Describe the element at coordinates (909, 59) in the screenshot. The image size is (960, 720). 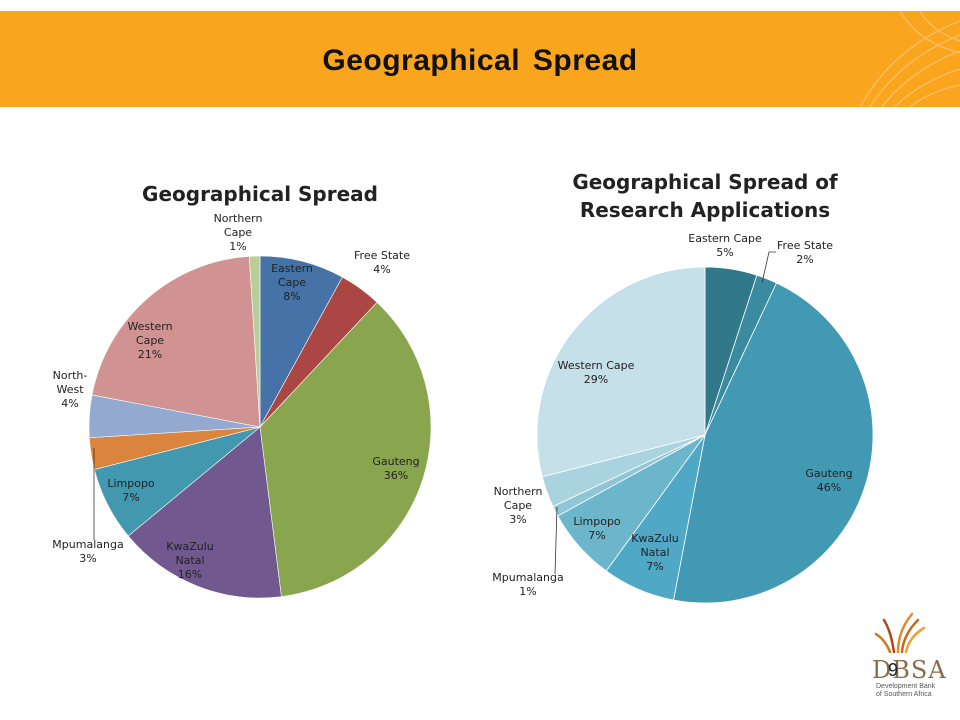
I see `banner-decoration-pattern` at that location.